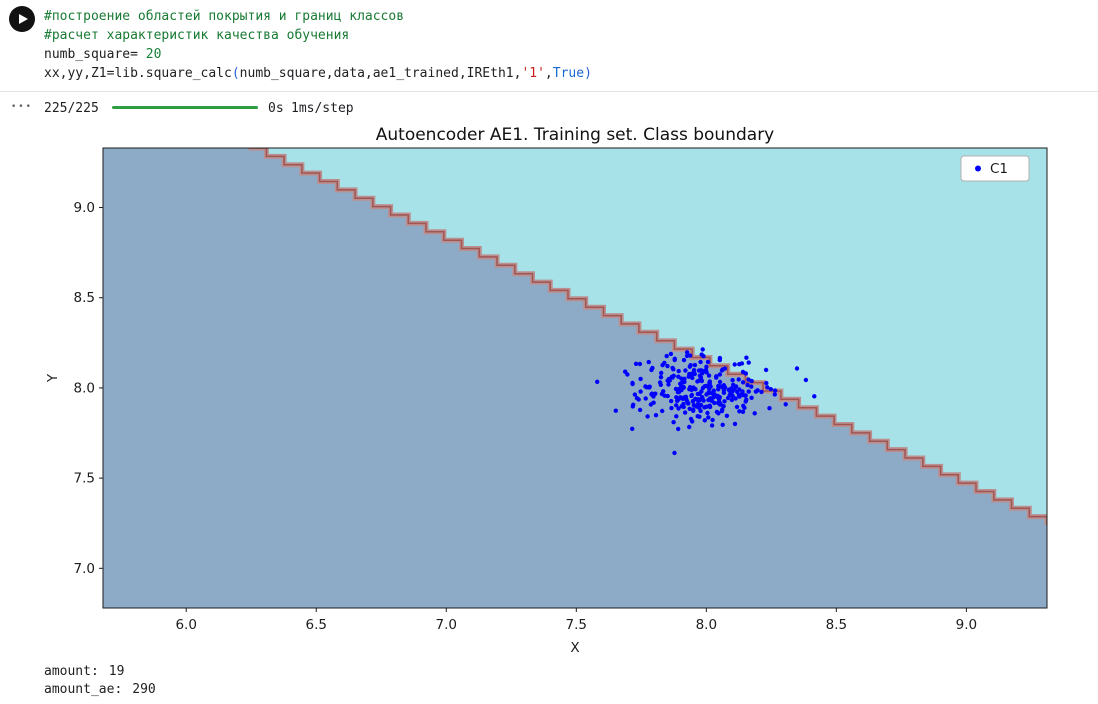 This screenshot has height=704, width=1098. Describe the element at coordinates (322, 108) in the screenshot. I see `progress-rate: 1ms/step` at that location.